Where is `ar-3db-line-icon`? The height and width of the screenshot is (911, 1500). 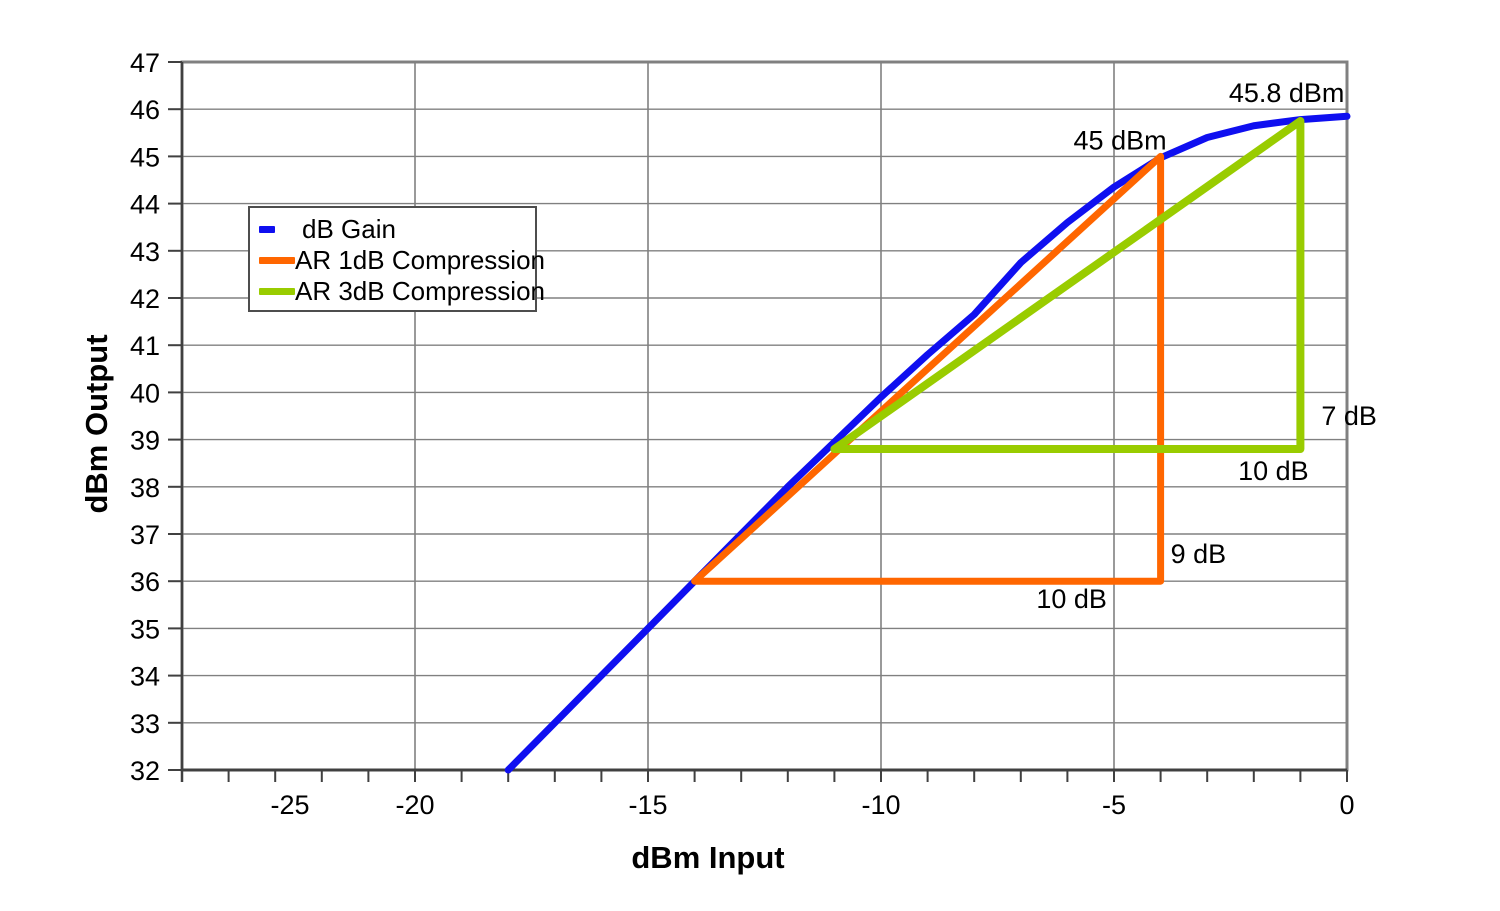 ar-3db-line-icon is located at coordinates (277, 291).